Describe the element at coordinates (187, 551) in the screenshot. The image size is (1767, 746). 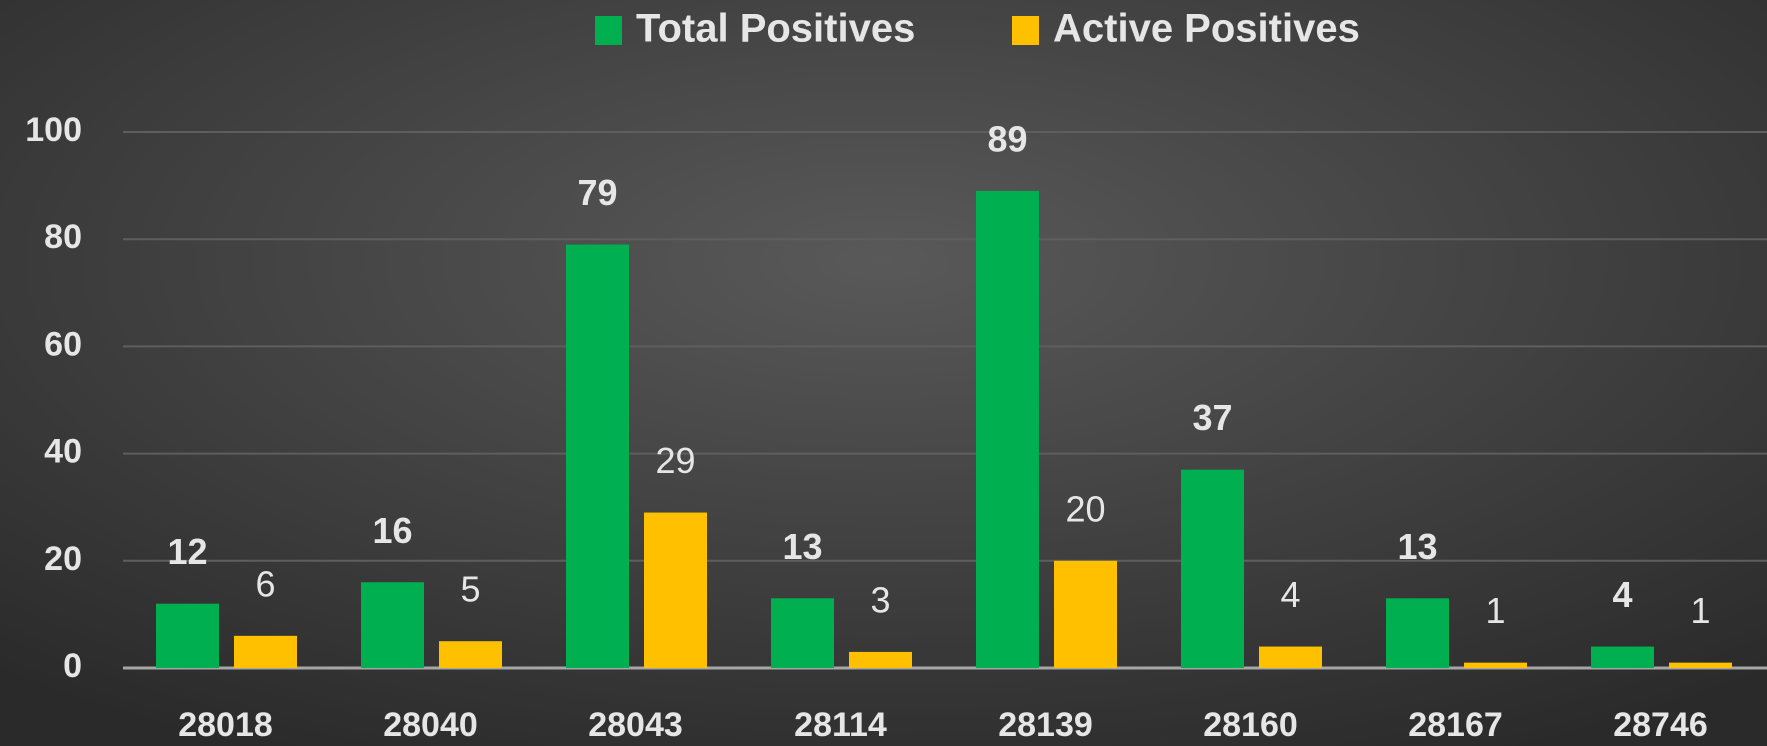
I see `data-label: 12` at that location.